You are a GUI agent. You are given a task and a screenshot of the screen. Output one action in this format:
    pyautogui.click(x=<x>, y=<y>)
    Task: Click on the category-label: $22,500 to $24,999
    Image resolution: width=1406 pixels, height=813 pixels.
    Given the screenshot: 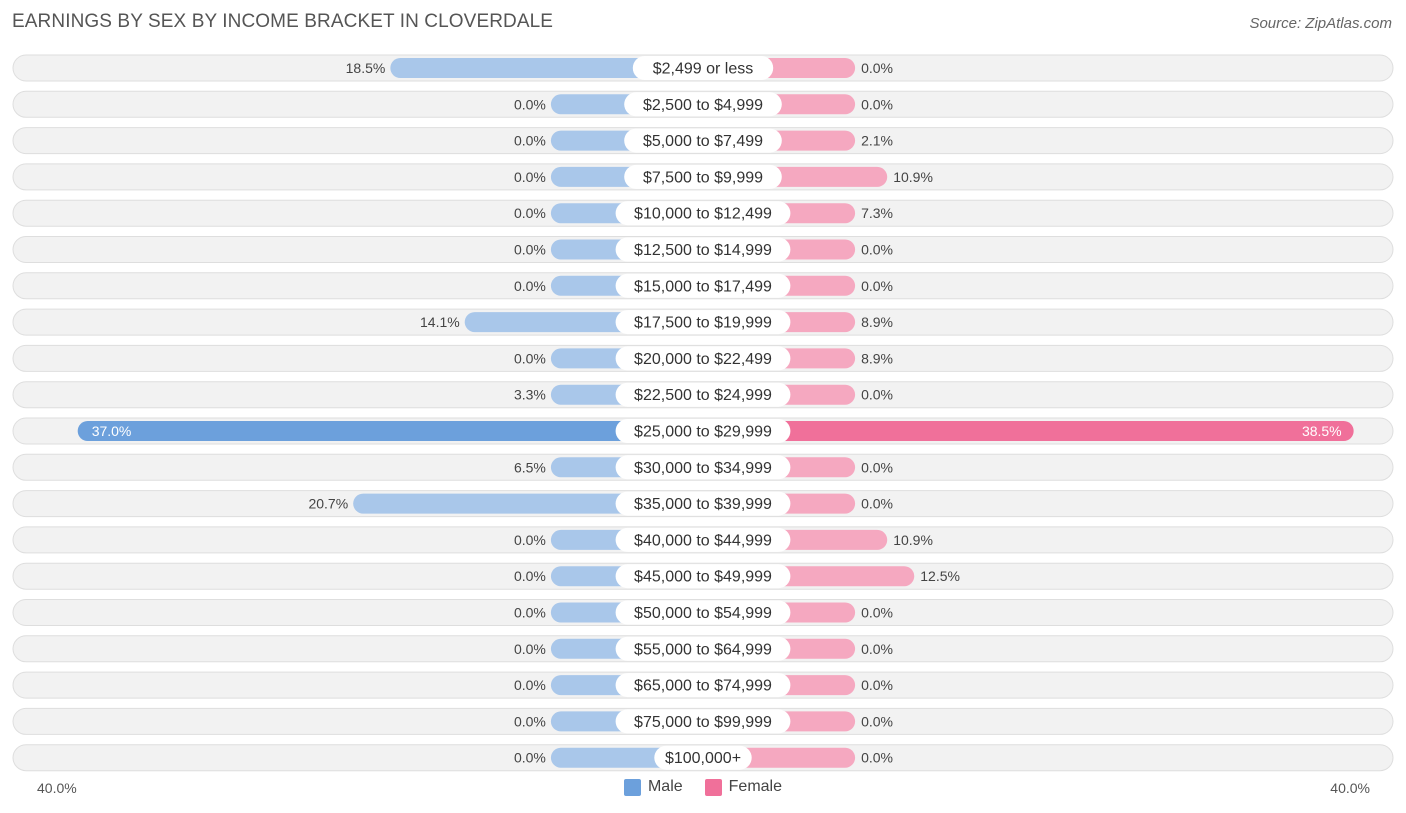 What is the action you would take?
    pyautogui.click(x=703, y=395)
    